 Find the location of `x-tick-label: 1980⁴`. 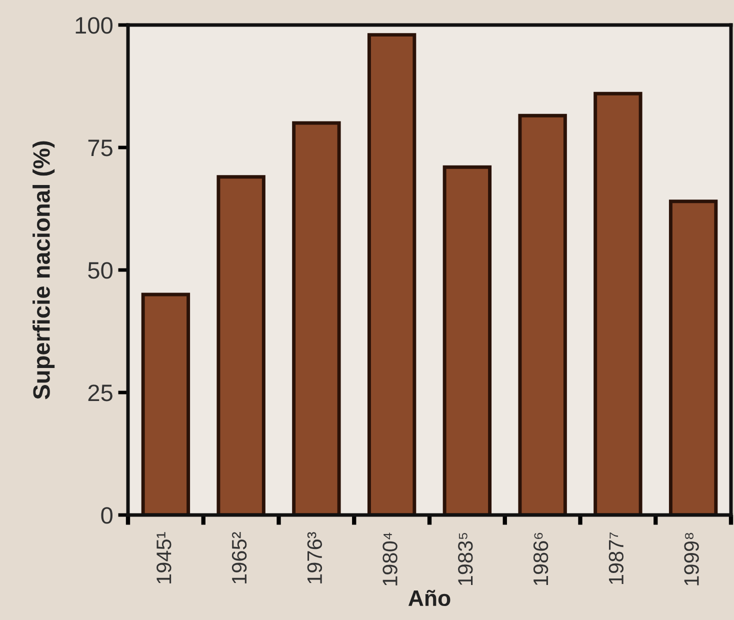

x-tick-label: 1980⁴ is located at coordinates (390, 559).